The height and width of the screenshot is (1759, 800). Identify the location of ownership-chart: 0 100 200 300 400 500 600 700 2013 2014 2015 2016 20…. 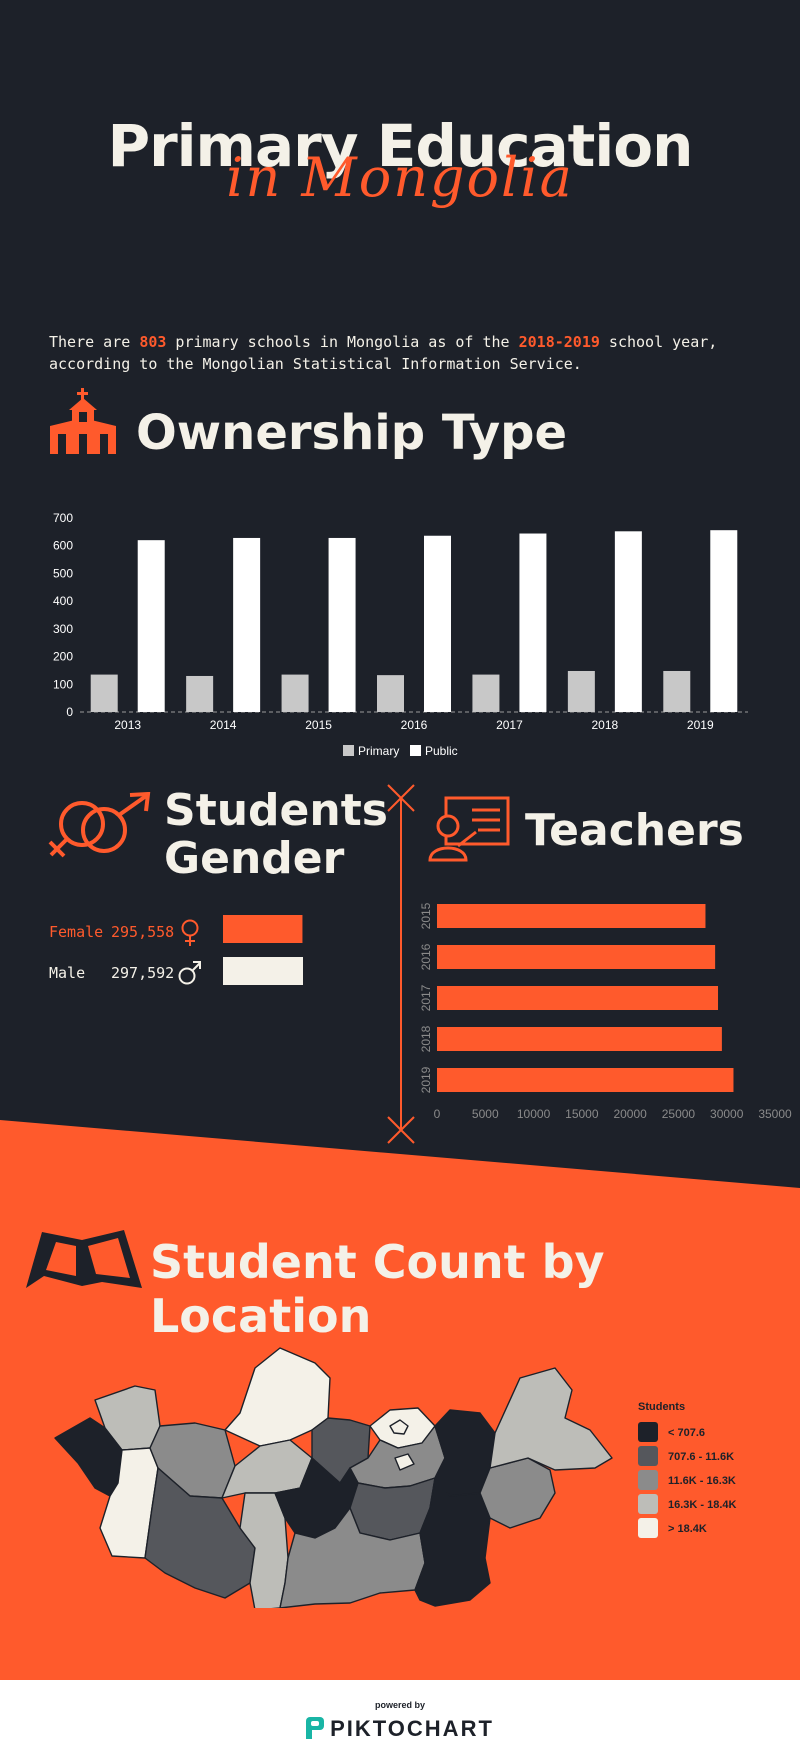
(400, 634).